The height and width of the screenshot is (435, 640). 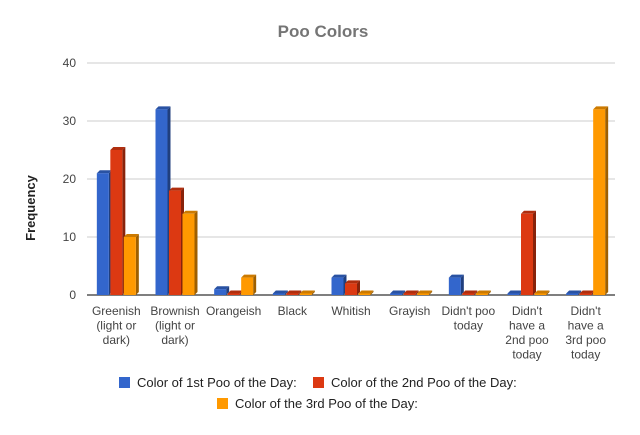 What do you see at coordinates (70, 237) in the screenshot?
I see `y-tick-label: 10` at bounding box center [70, 237].